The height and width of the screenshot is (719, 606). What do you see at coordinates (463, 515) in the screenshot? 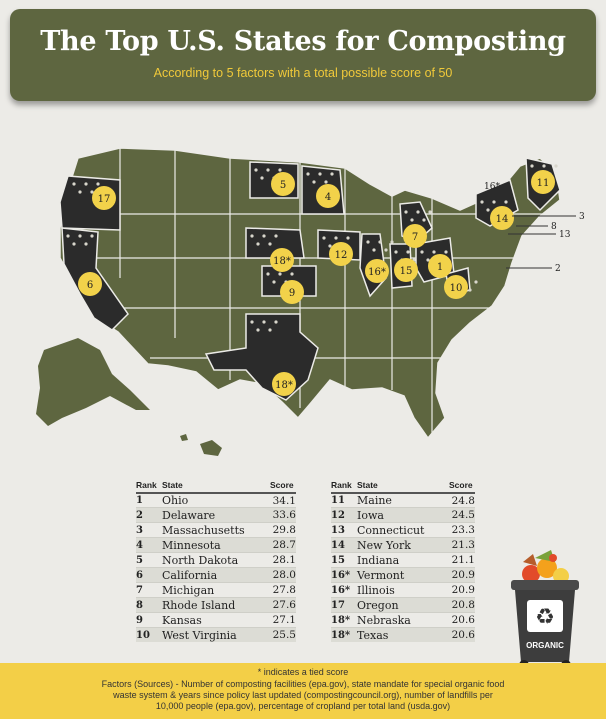
I see `cell-score: 24.5` at bounding box center [463, 515].